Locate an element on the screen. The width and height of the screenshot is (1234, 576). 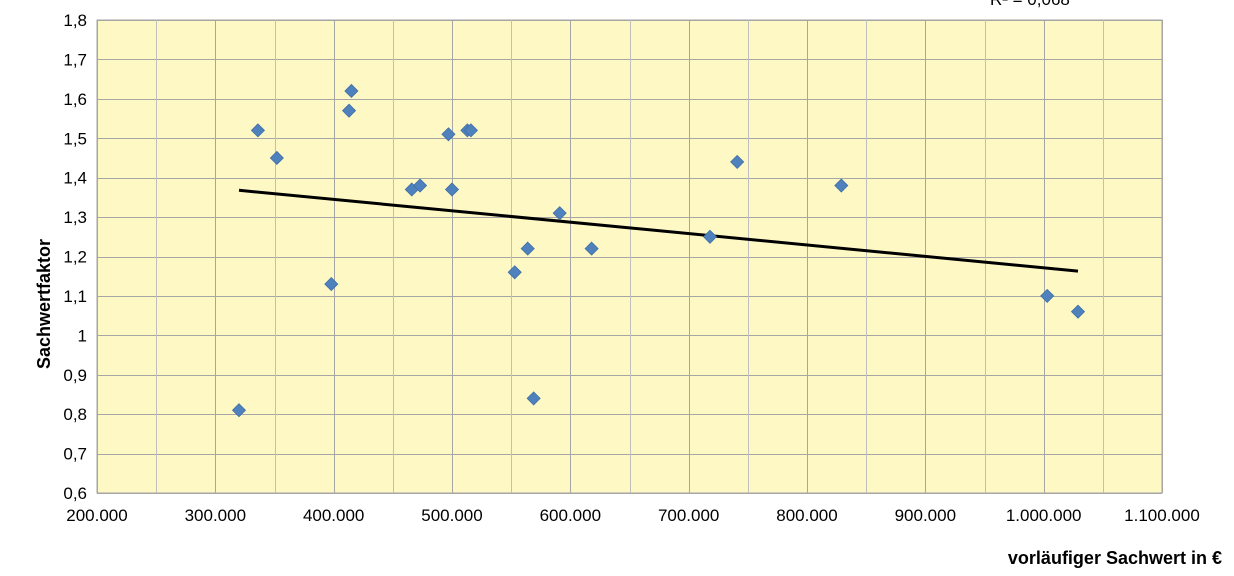
x-tick-label: 700.000 is located at coordinates (688, 515).